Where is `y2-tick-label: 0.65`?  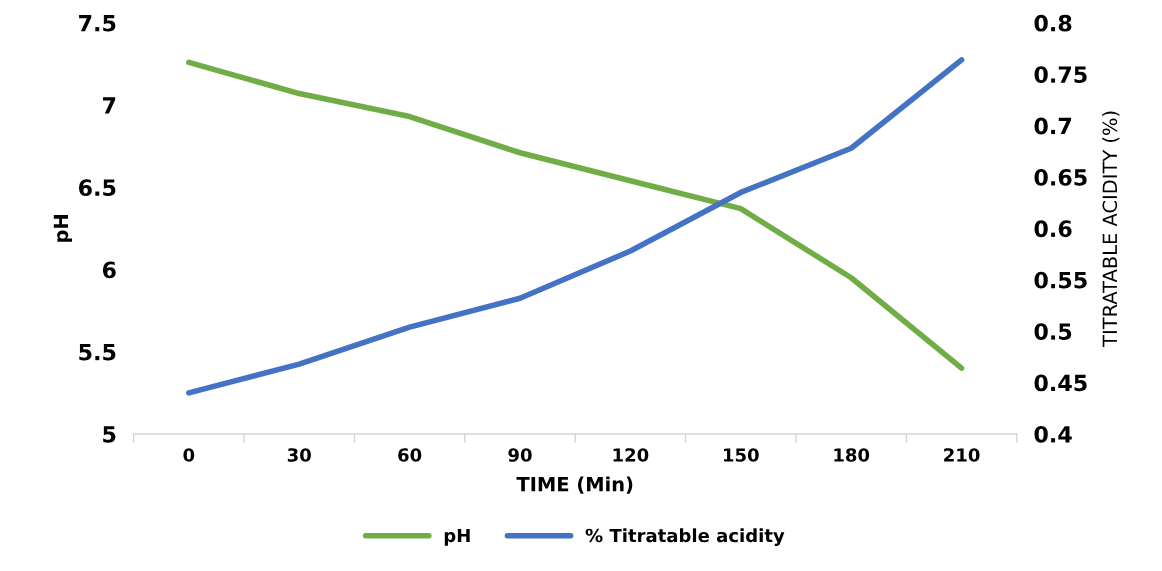 y2-tick-label: 0.65 is located at coordinates (1060, 177).